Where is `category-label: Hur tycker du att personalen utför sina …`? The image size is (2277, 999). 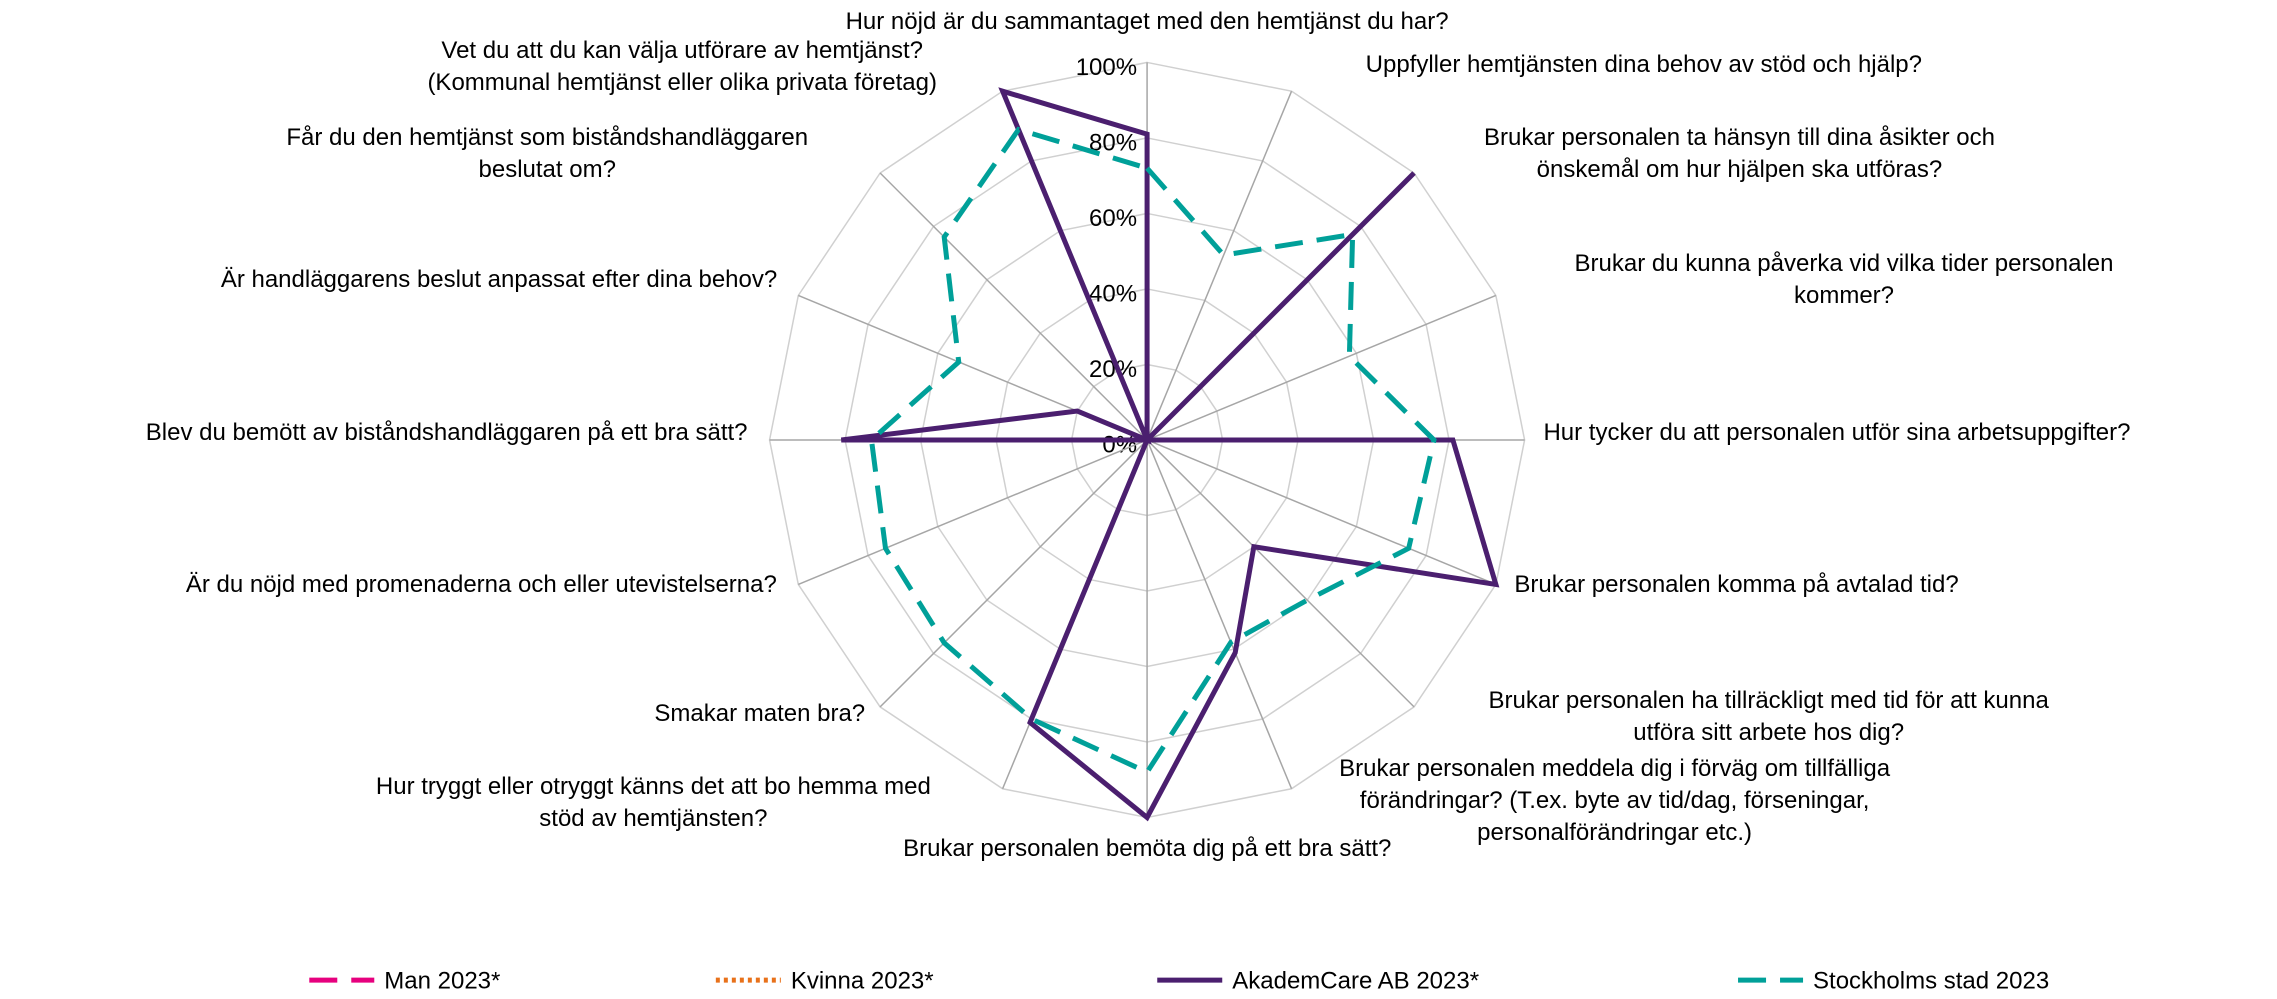 category-label: Hur tycker du att personalen utför sina … is located at coordinates (1837, 432).